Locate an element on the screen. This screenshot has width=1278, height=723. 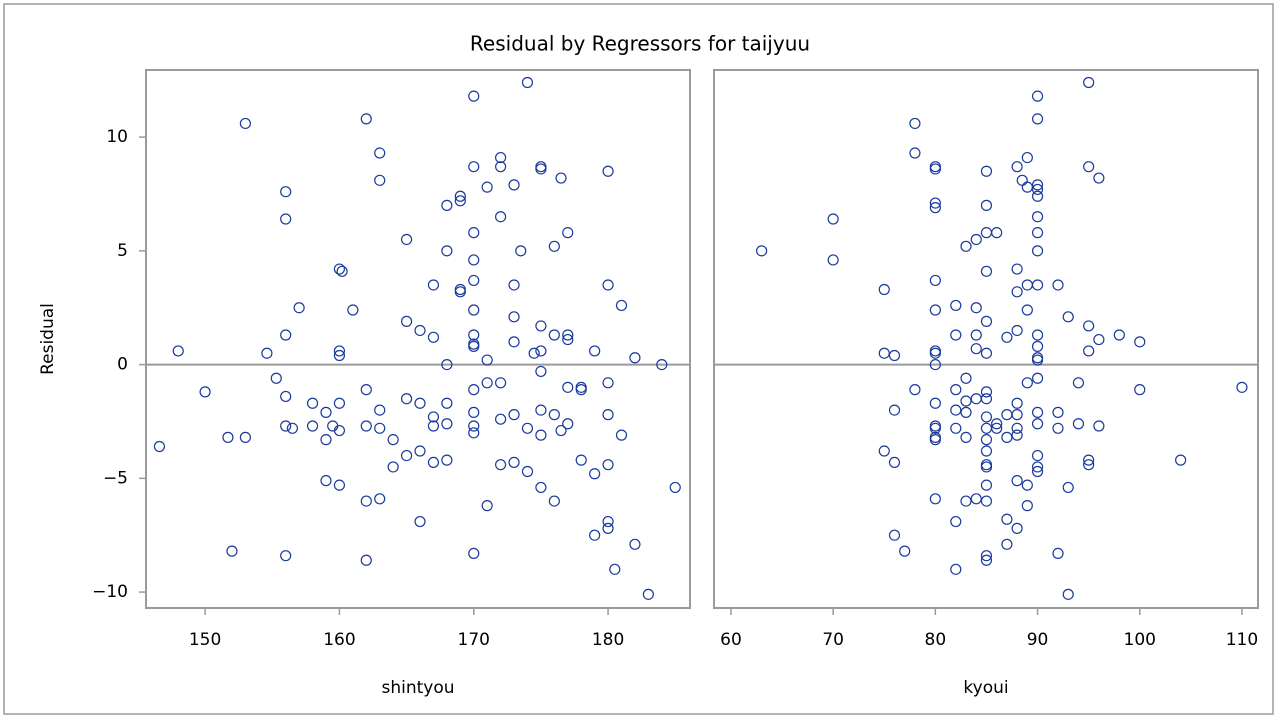
chart-title: Residual by Regressors for taijyuu is located at coordinates (640, 44).